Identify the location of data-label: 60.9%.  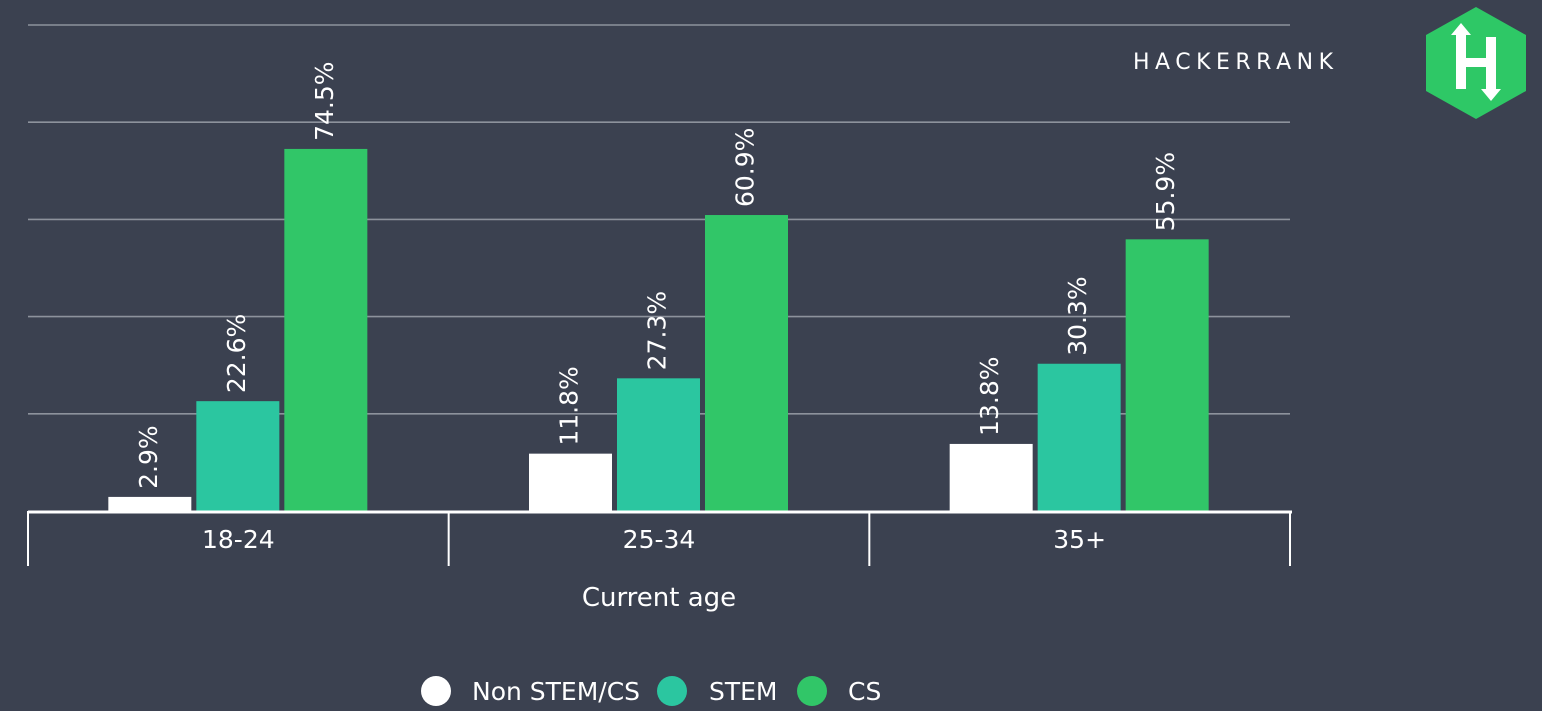
(745, 167).